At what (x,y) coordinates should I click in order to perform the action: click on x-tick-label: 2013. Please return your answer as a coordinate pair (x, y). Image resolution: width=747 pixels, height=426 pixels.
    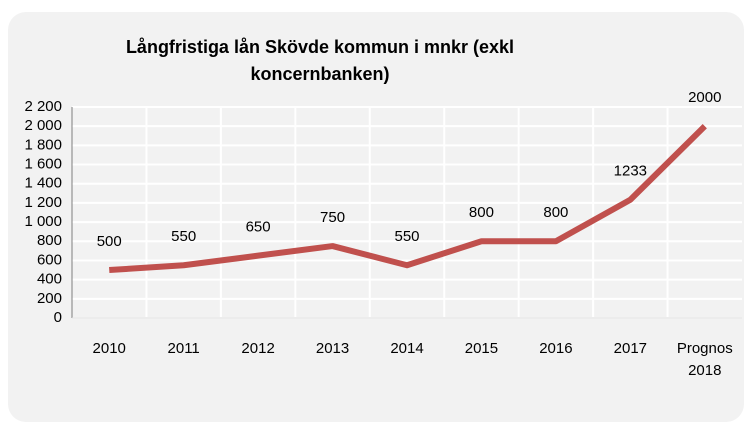
    Looking at the image, I should click on (332, 348).